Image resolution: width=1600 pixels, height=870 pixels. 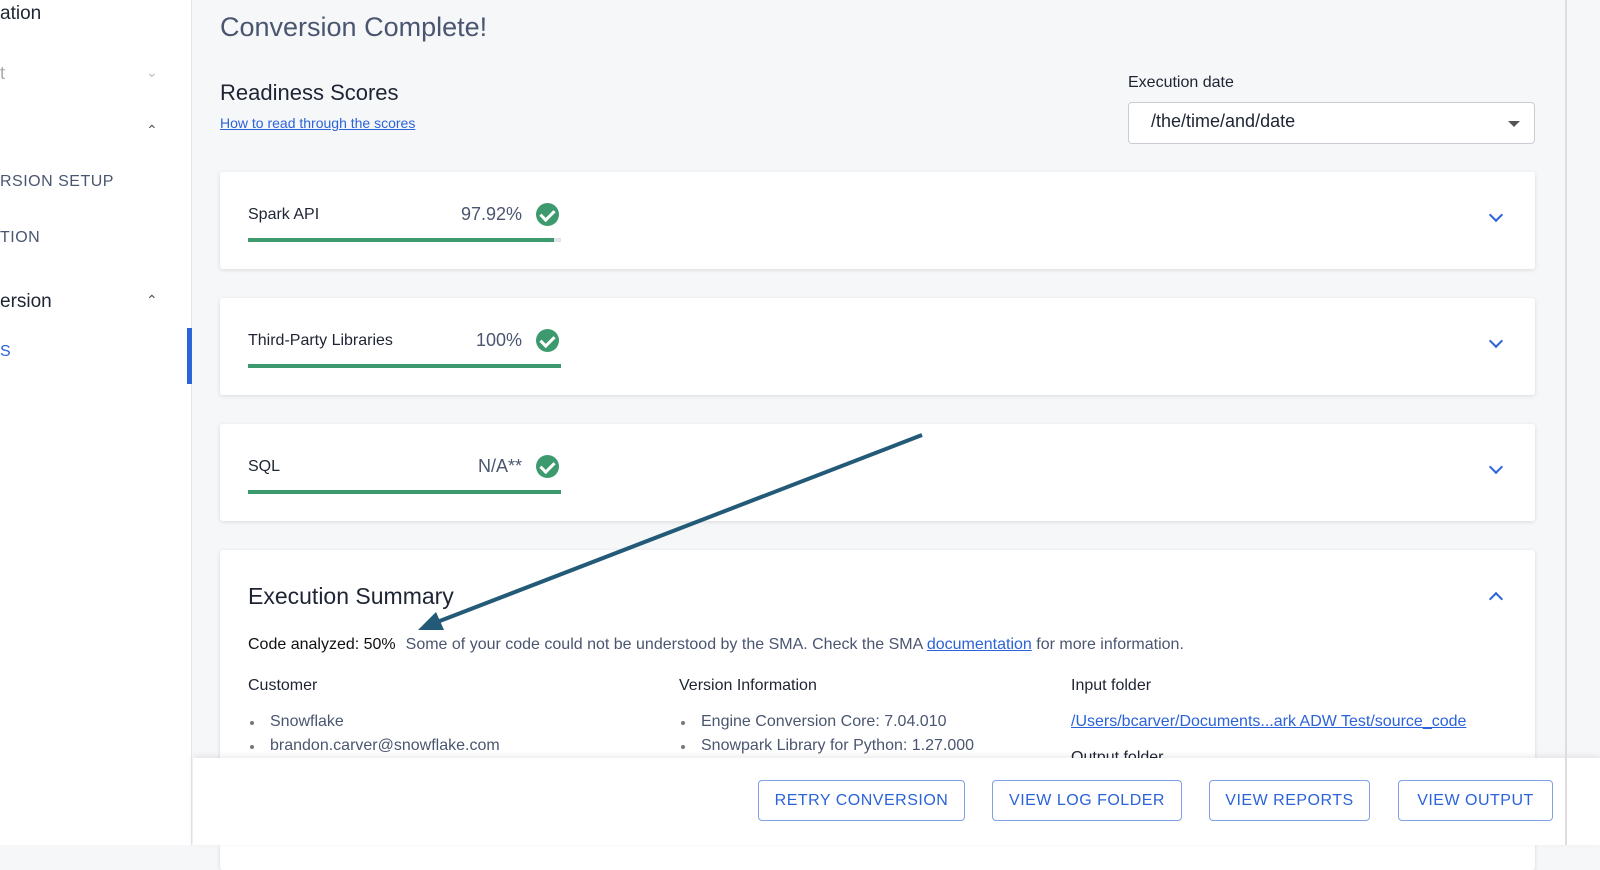 I want to click on score-value: 100%, so click(x=498, y=340).